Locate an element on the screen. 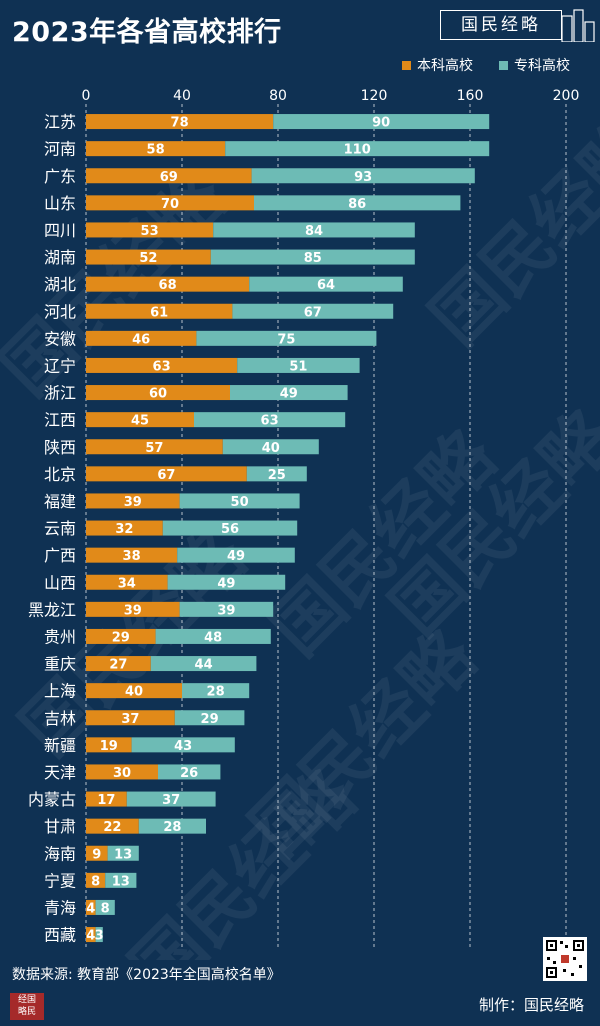 This screenshot has height=1026, width=600. legend-label-undergrad: 本科高校 is located at coordinates (445, 66).